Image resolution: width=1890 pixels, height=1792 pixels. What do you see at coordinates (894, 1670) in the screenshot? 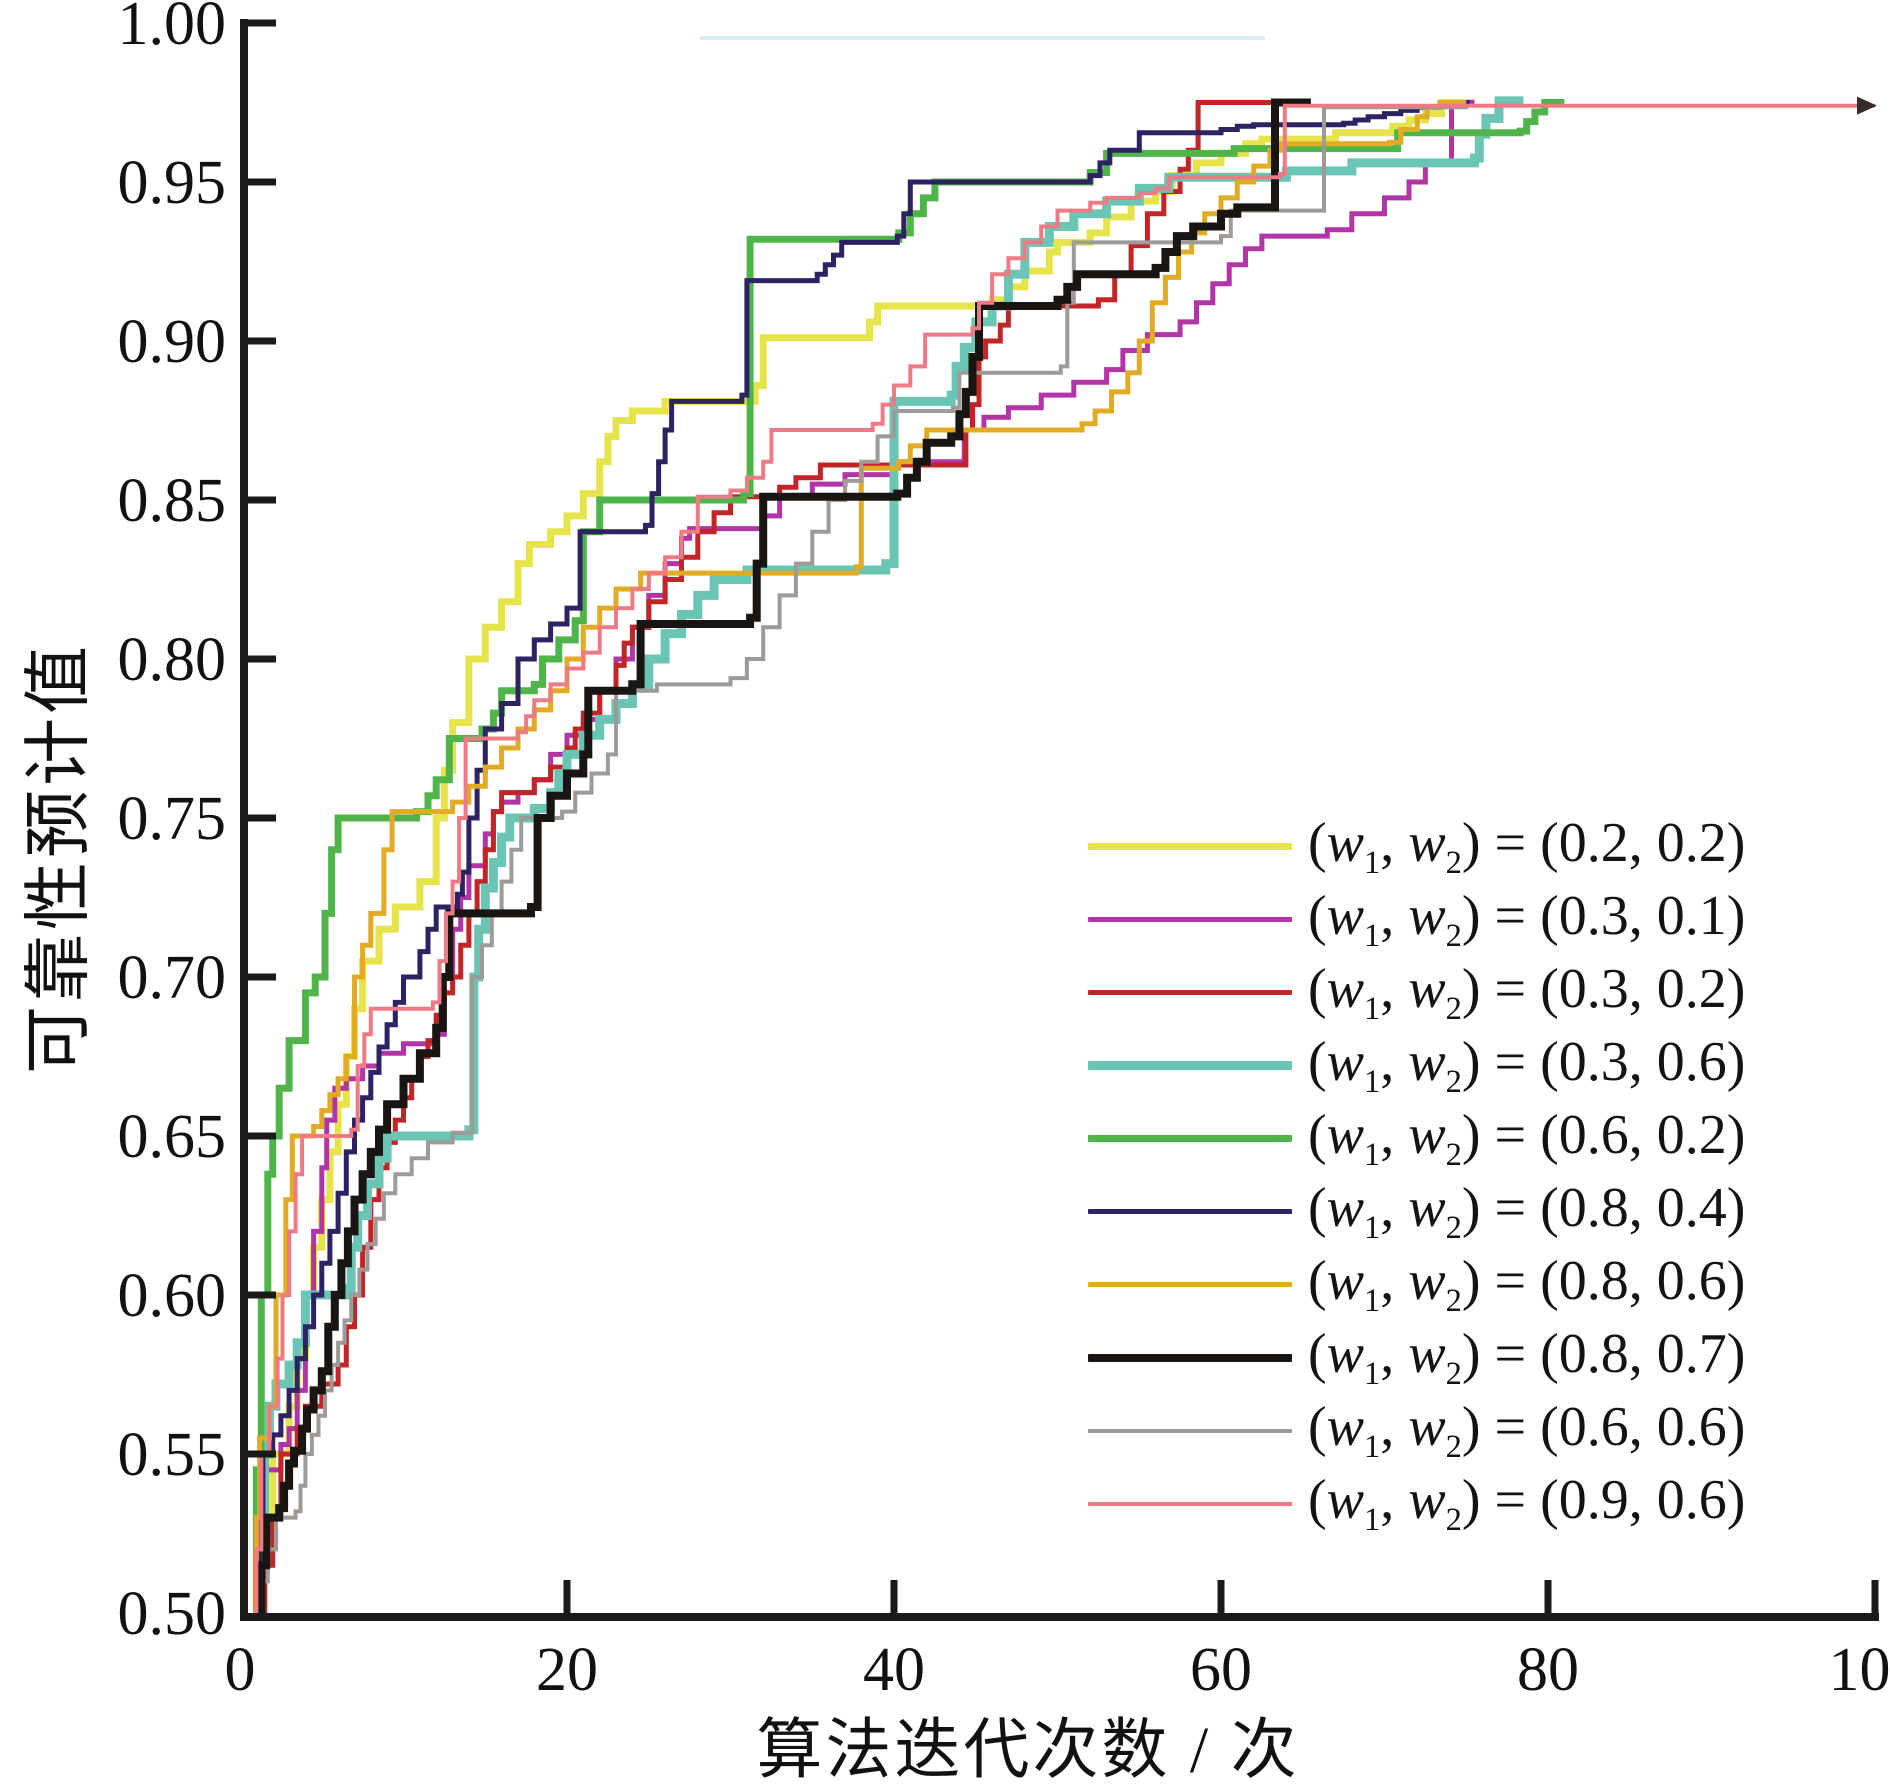
I see `x-tick-label: 40` at bounding box center [894, 1670].